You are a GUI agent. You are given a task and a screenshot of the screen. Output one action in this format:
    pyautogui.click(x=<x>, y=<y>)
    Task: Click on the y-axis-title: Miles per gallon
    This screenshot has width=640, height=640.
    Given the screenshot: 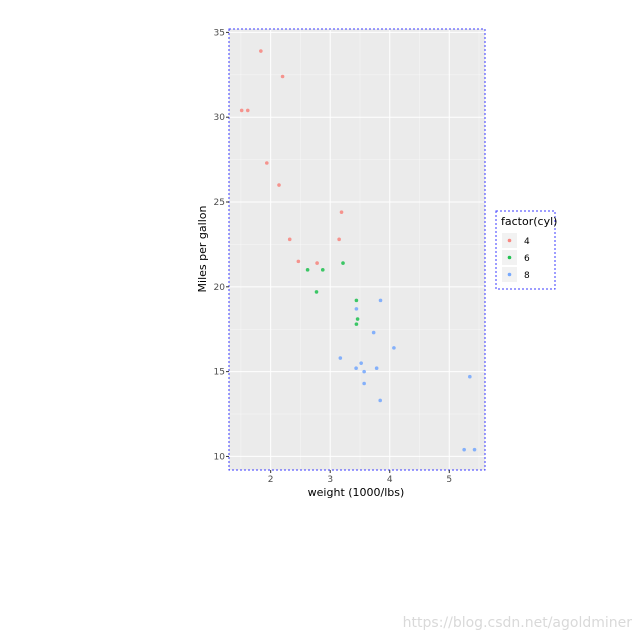 What is the action you would take?
    pyautogui.click(x=202, y=249)
    